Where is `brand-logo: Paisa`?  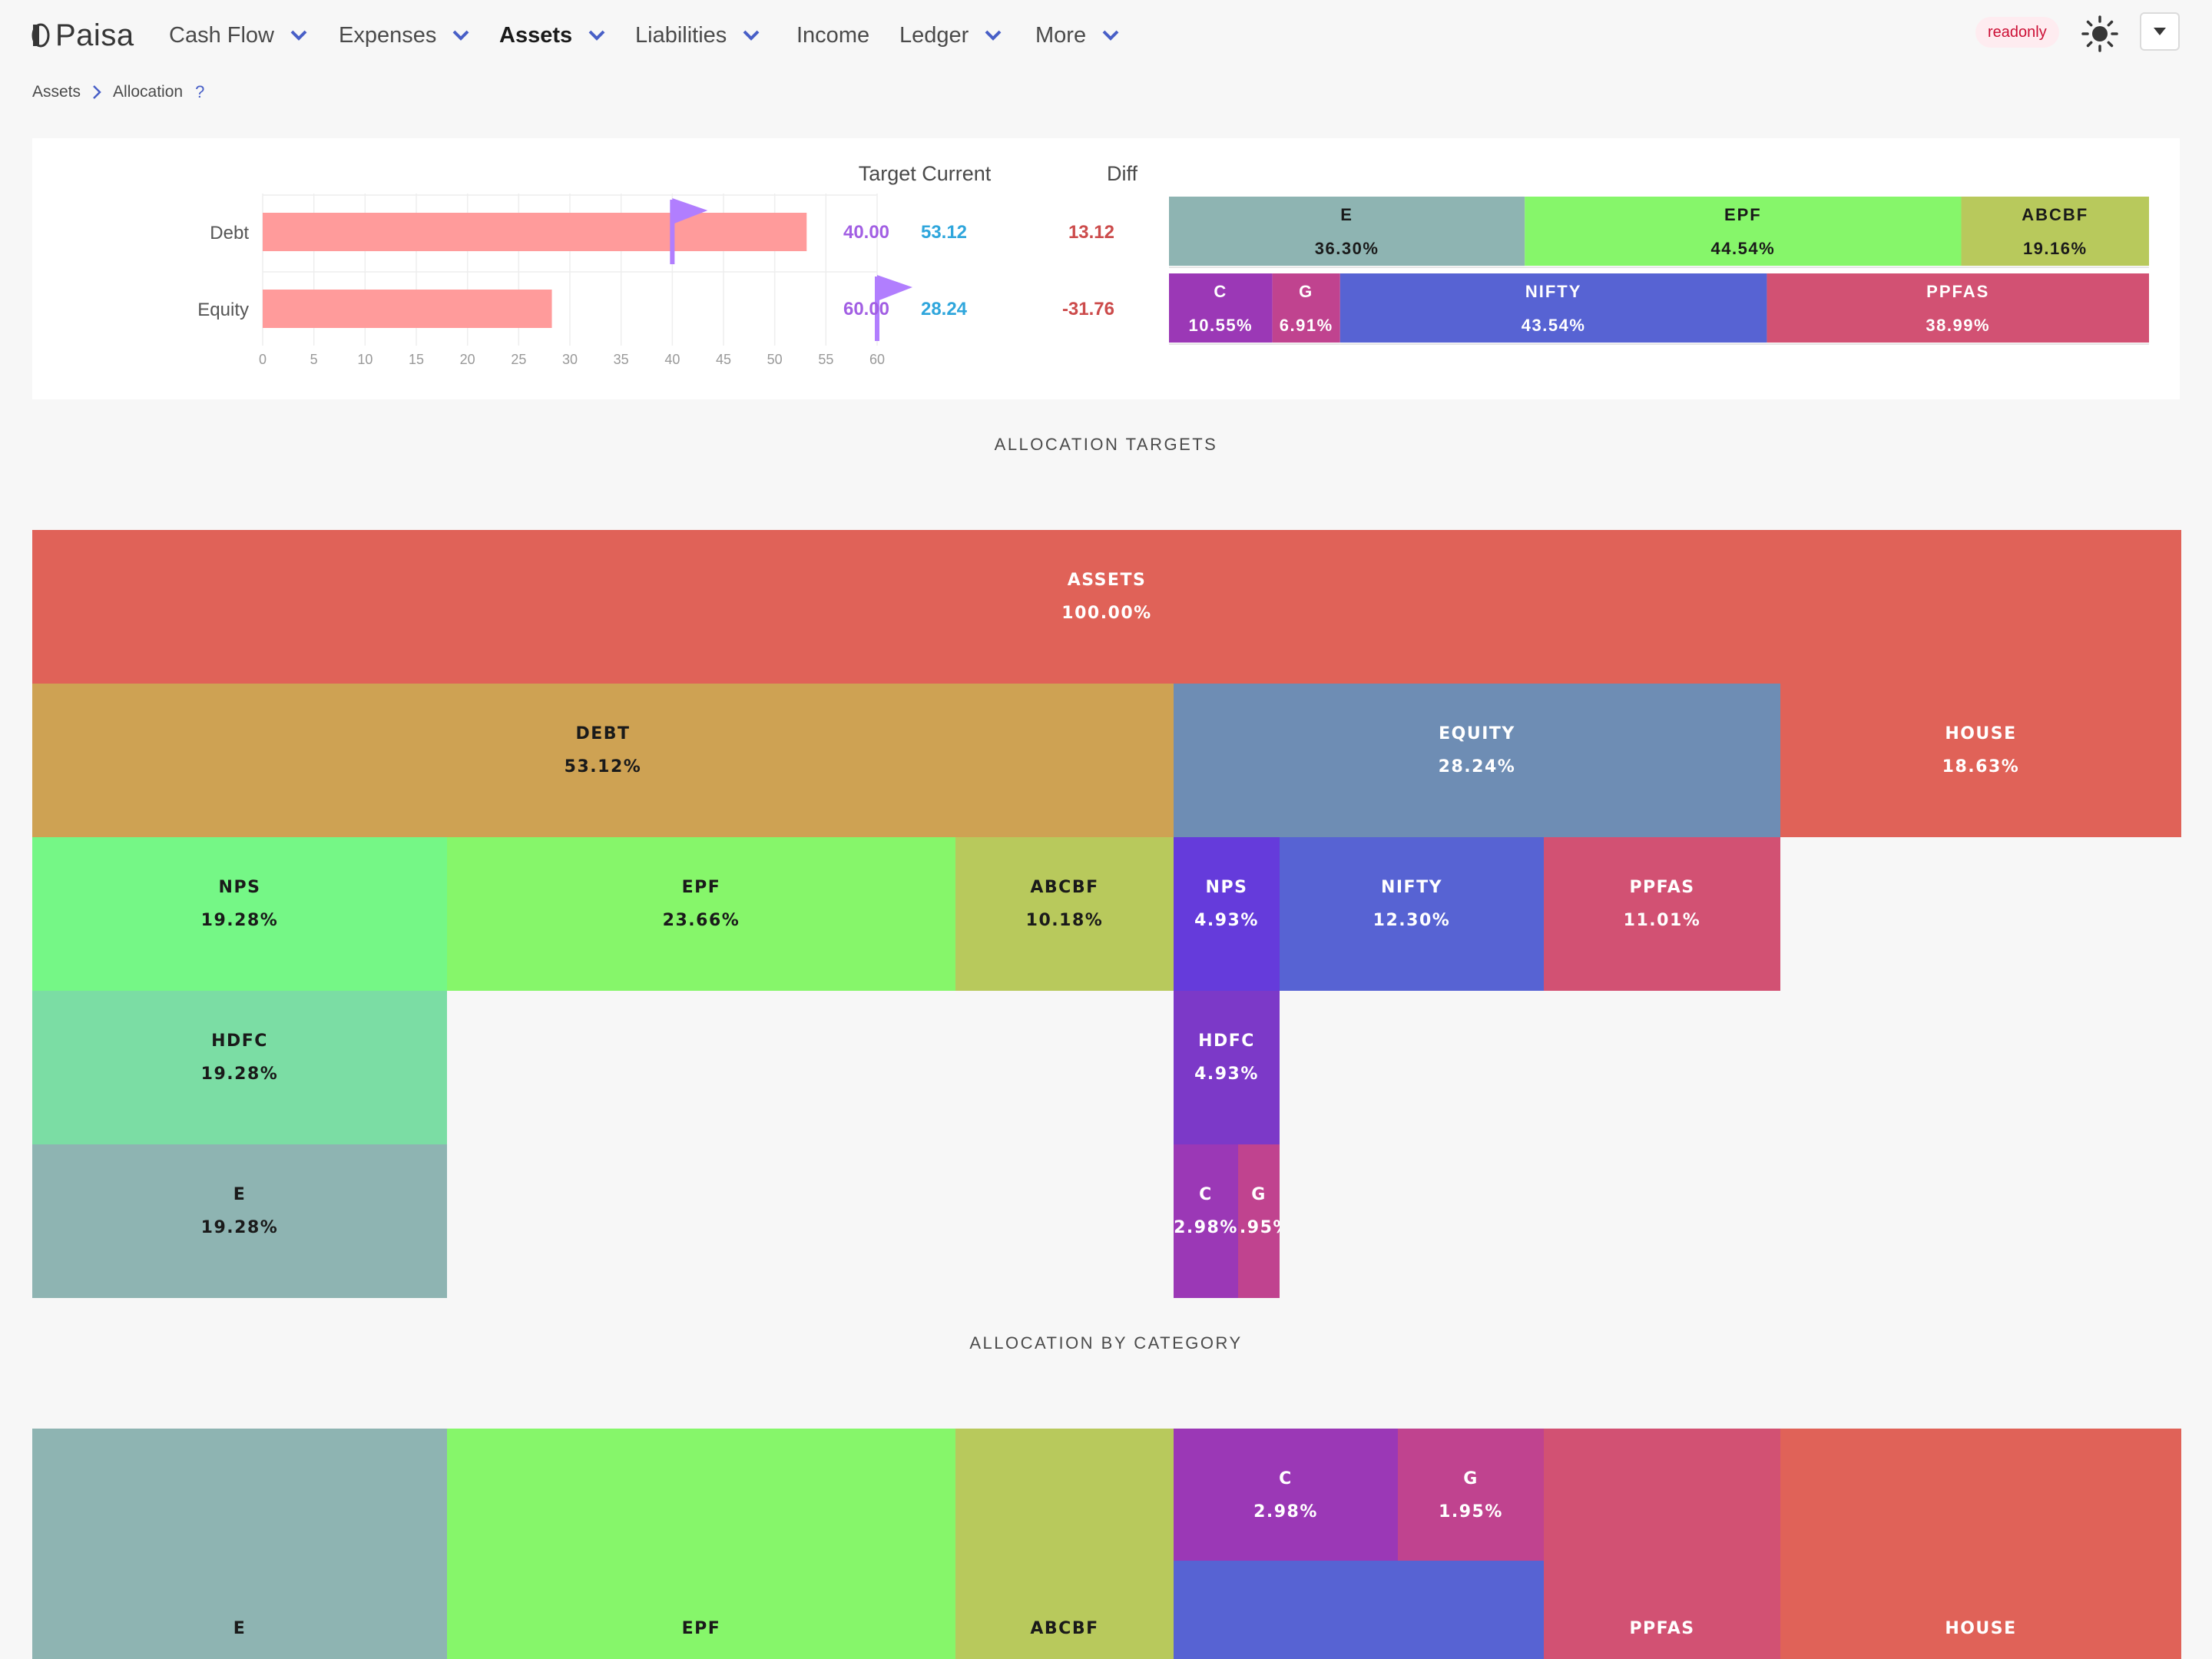
brand-logo: Paisa is located at coordinates (82, 36).